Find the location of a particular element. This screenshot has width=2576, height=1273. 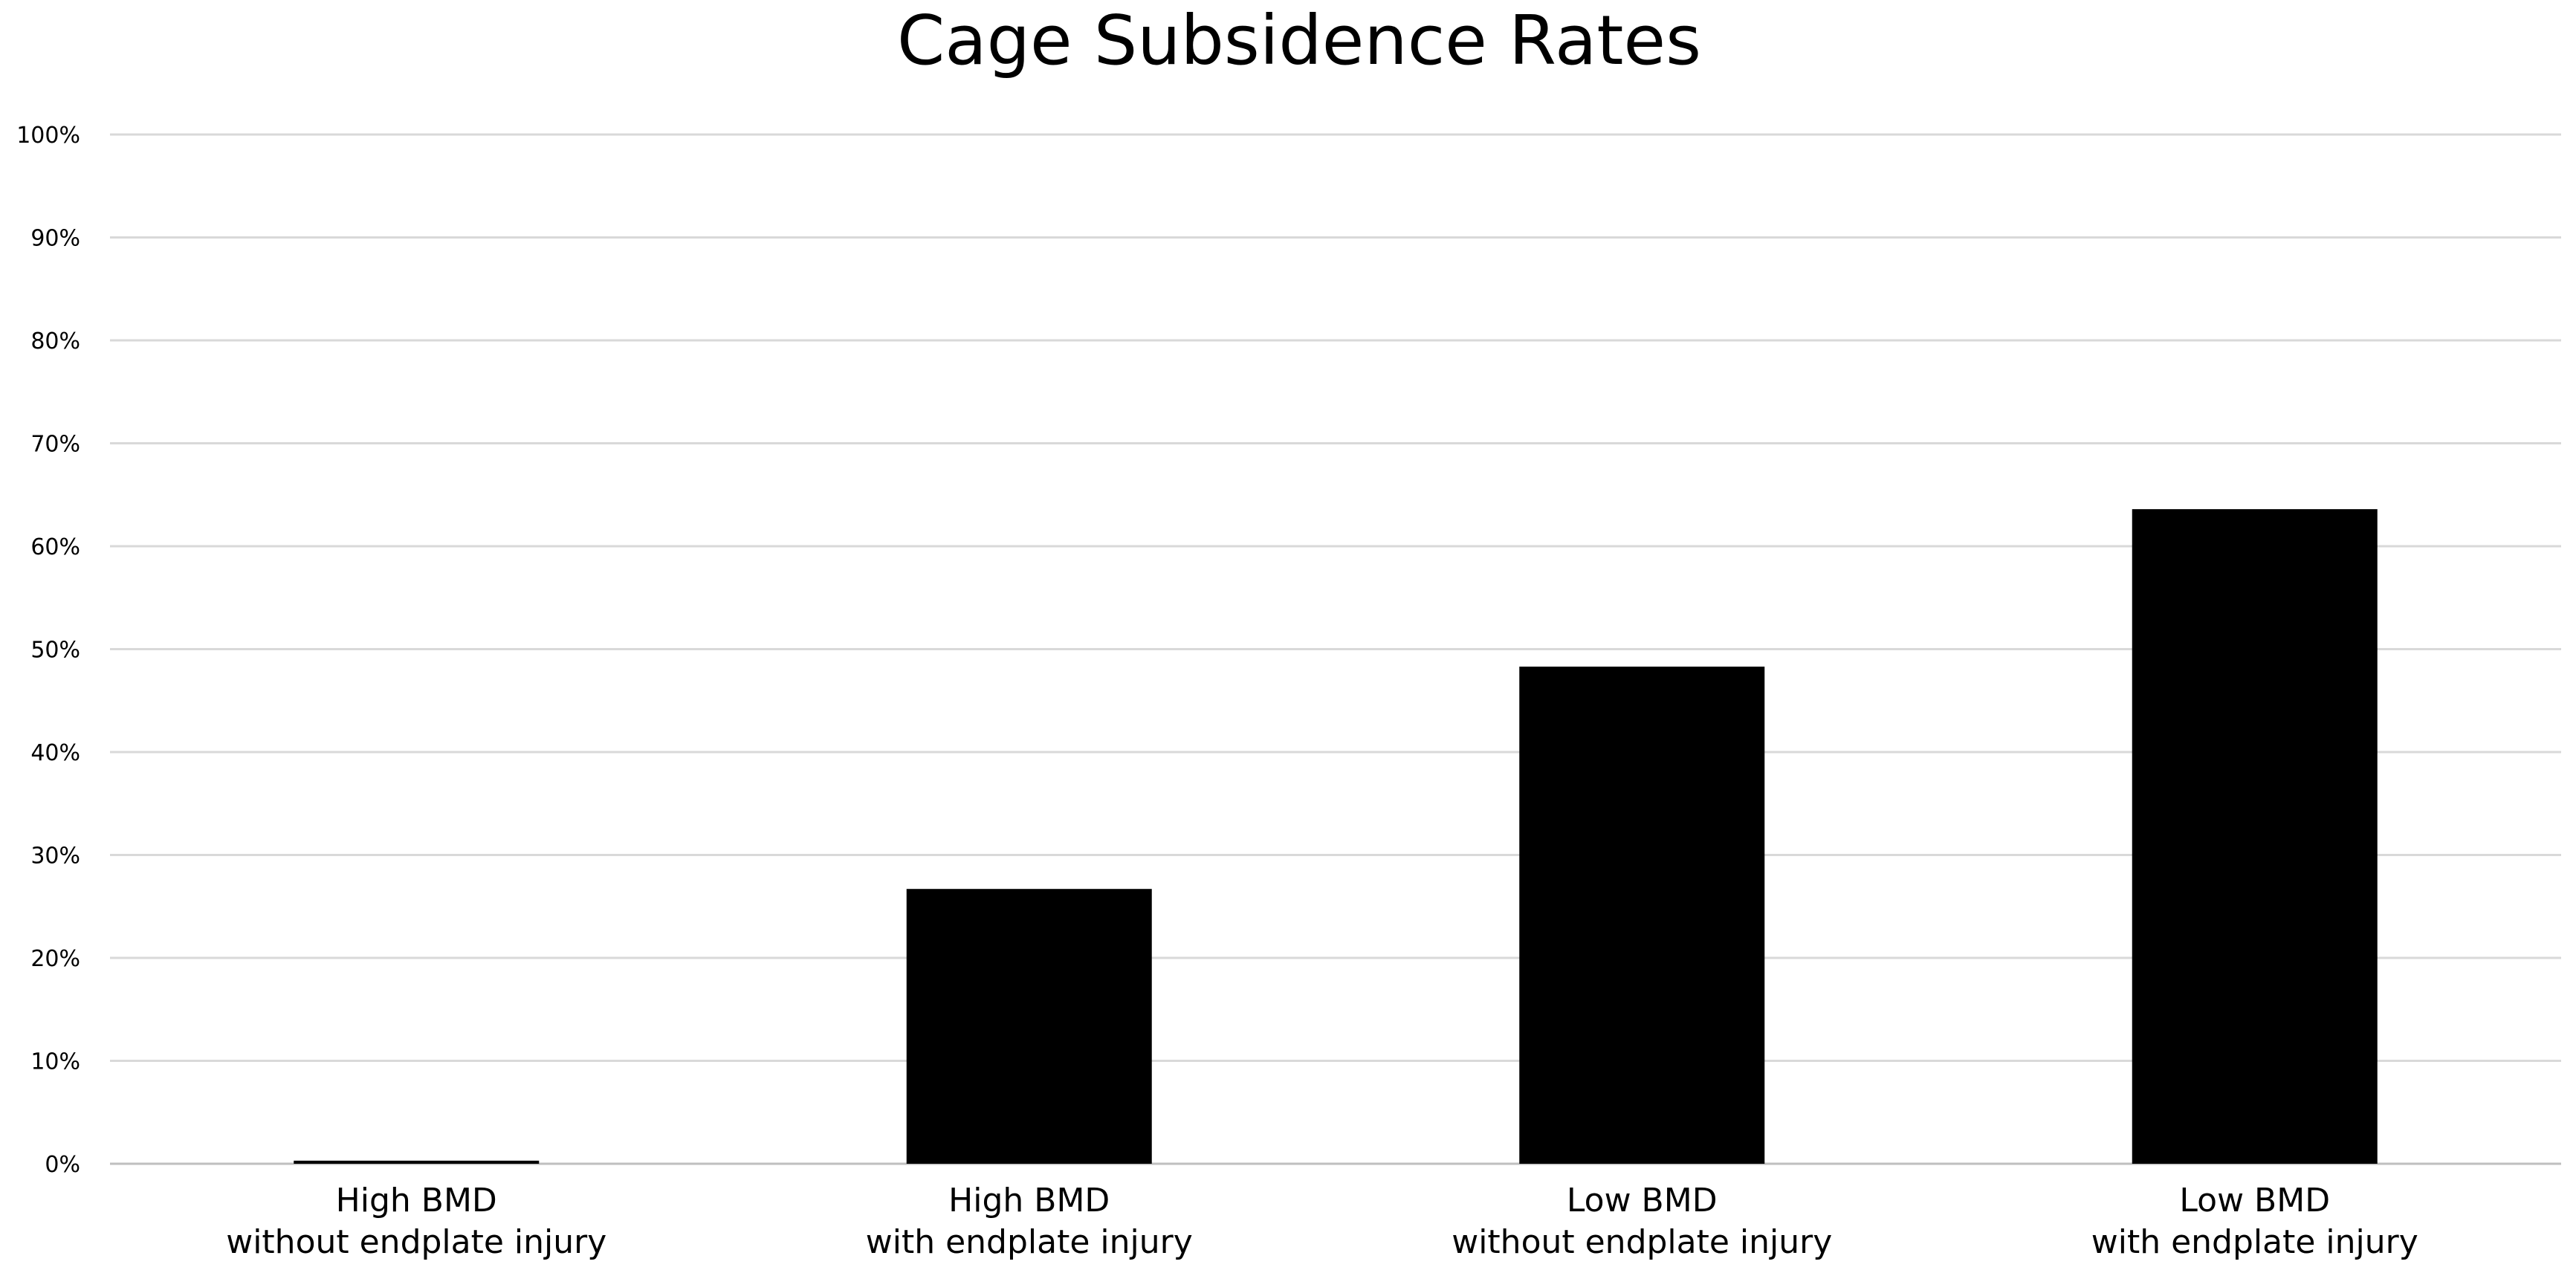

y-tick-label: 60% is located at coordinates (55, 547).